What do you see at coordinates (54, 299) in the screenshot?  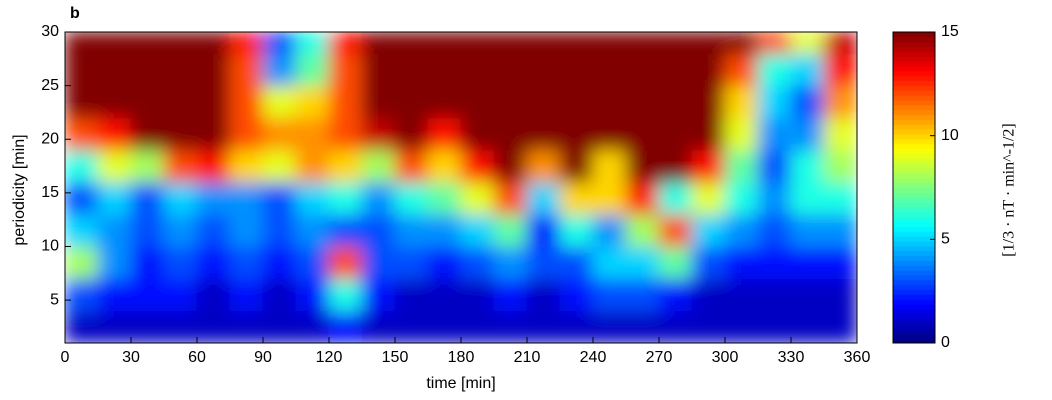 I see `y-tick-label: 5` at bounding box center [54, 299].